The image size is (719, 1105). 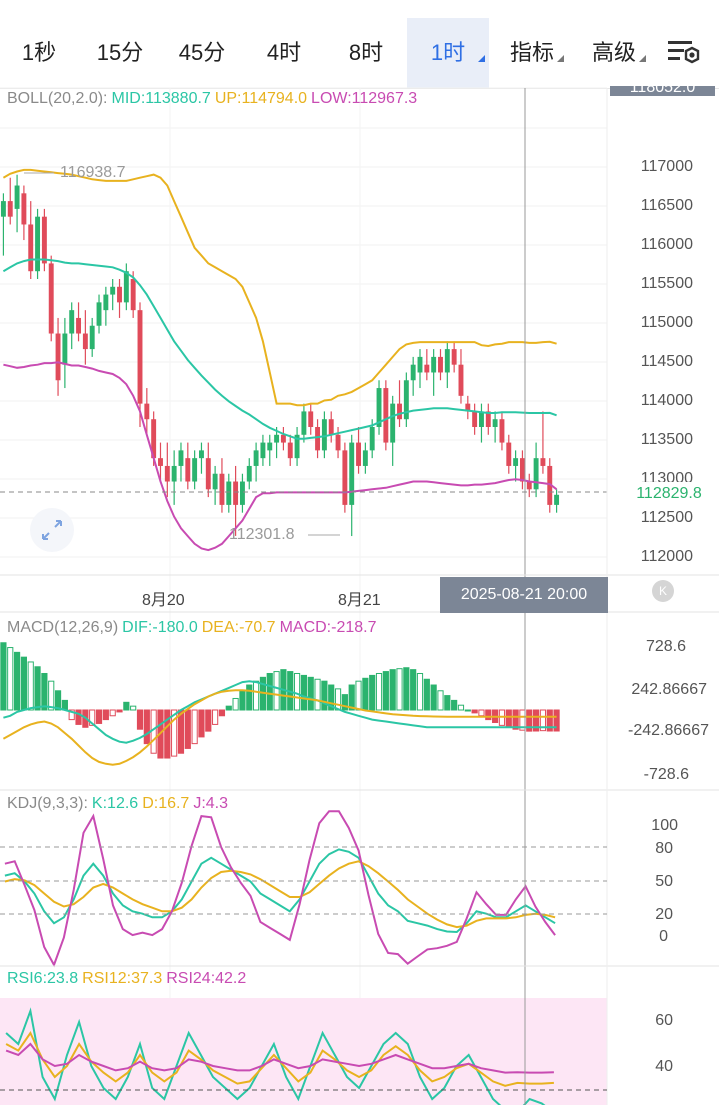 I want to click on chart-settings-icon, so click(x=684, y=53).